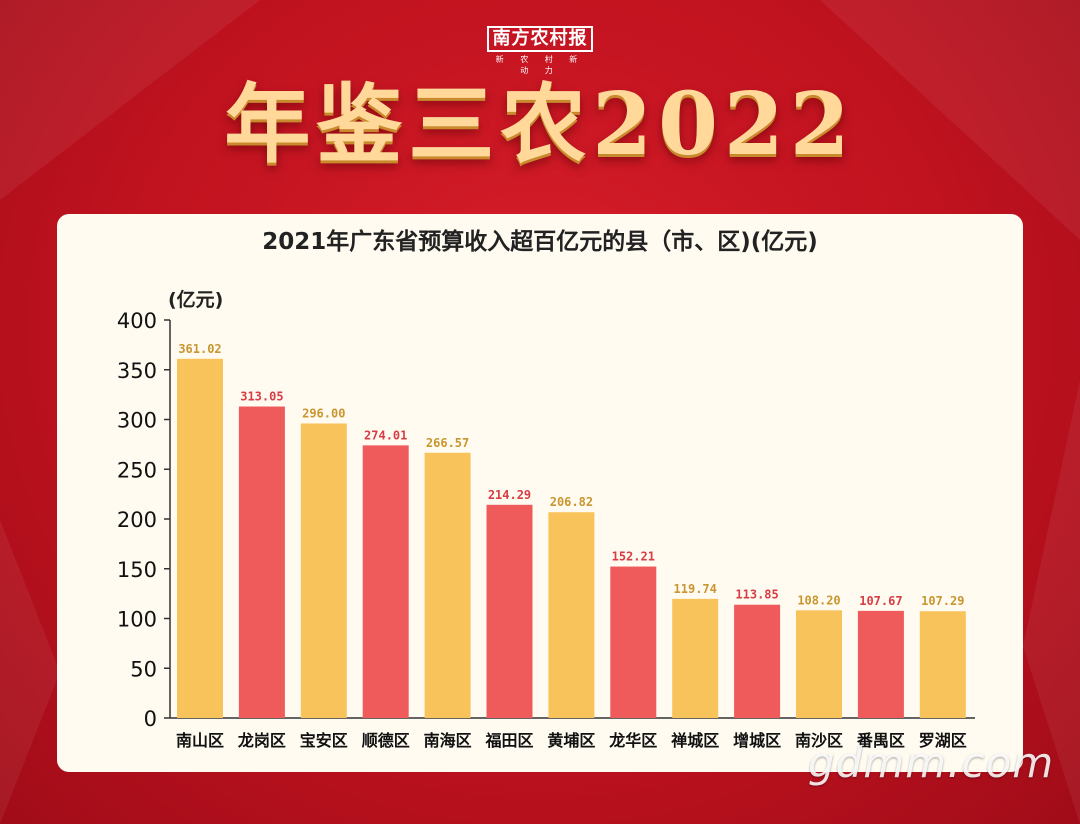 The height and width of the screenshot is (824, 1080). What do you see at coordinates (261, 397) in the screenshot?
I see `bar-value-label: 313.05` at bounding box center [261, 397].